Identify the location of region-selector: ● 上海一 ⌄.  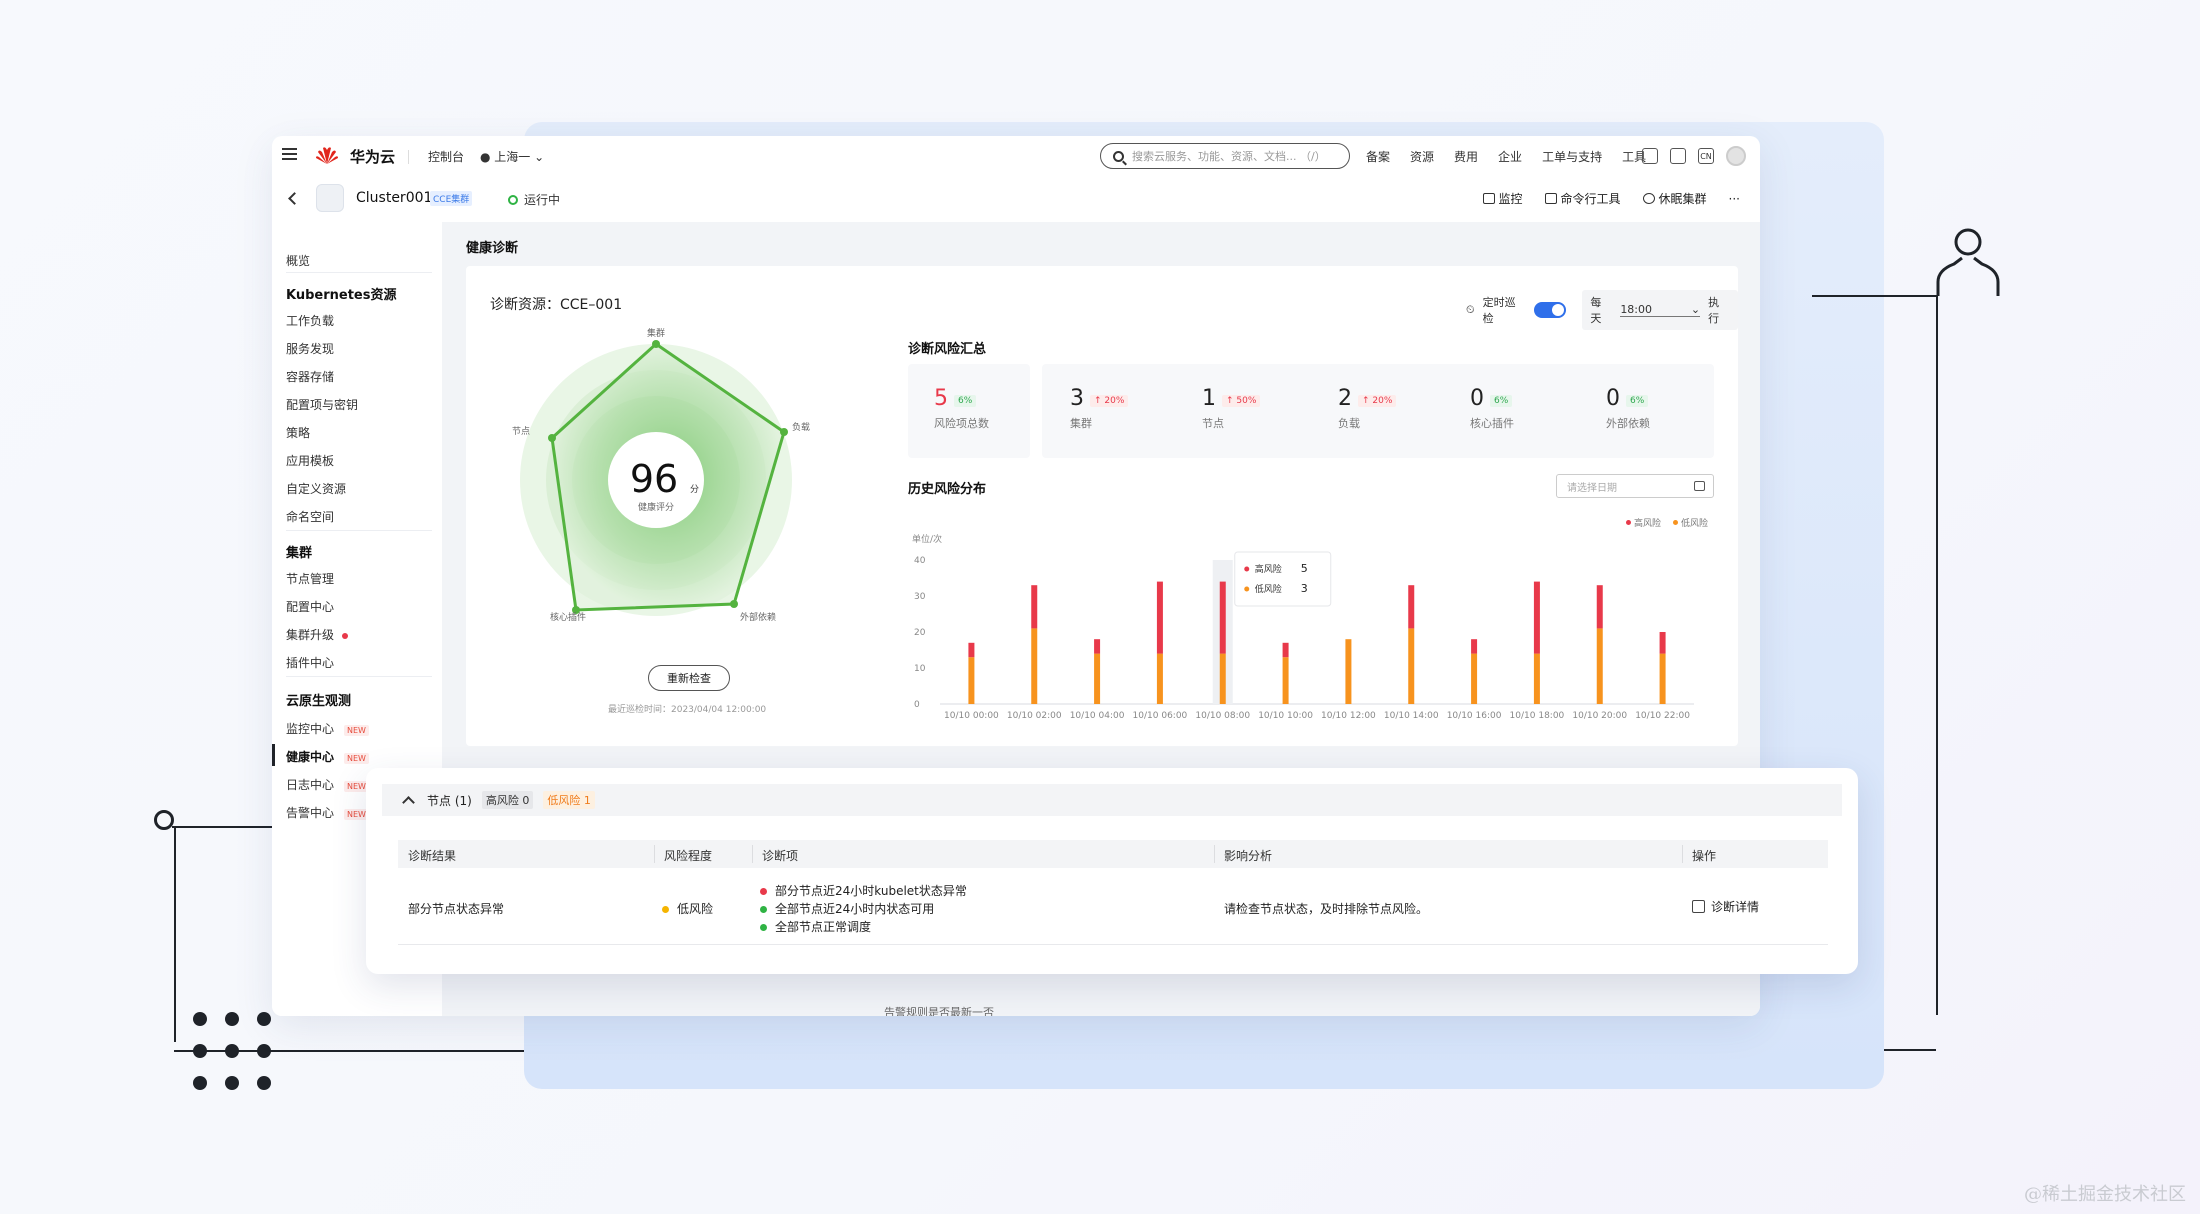
(512, 157).